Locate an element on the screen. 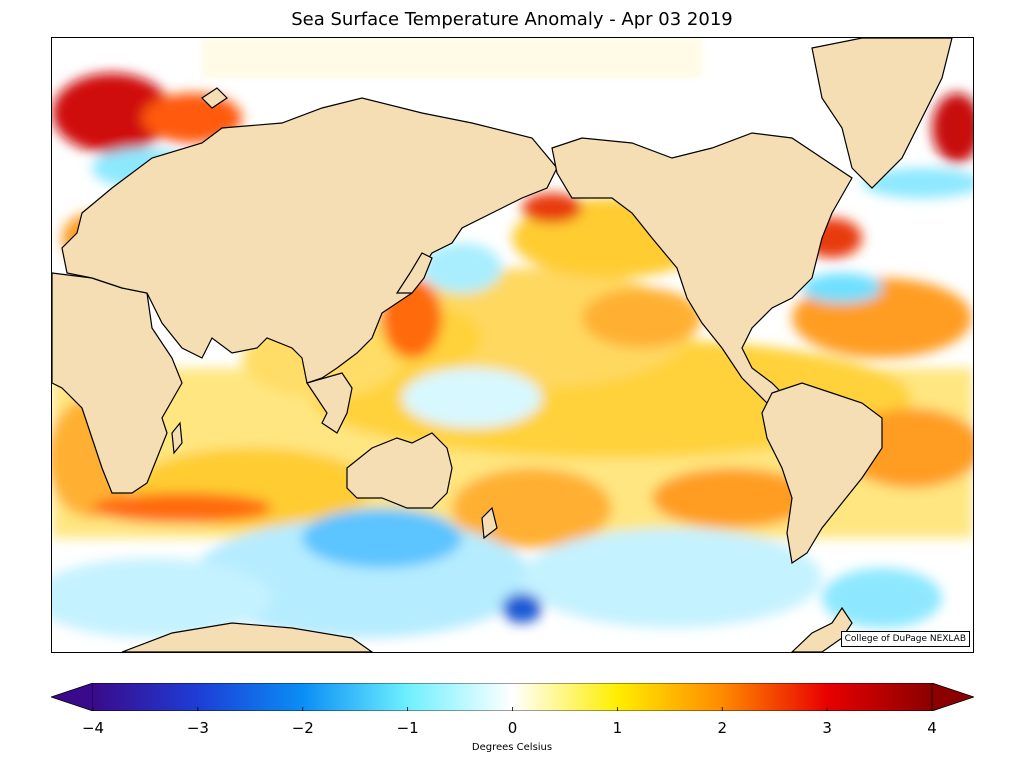  colorbar-tick-label: −4 is located at coordinates (93, 728).